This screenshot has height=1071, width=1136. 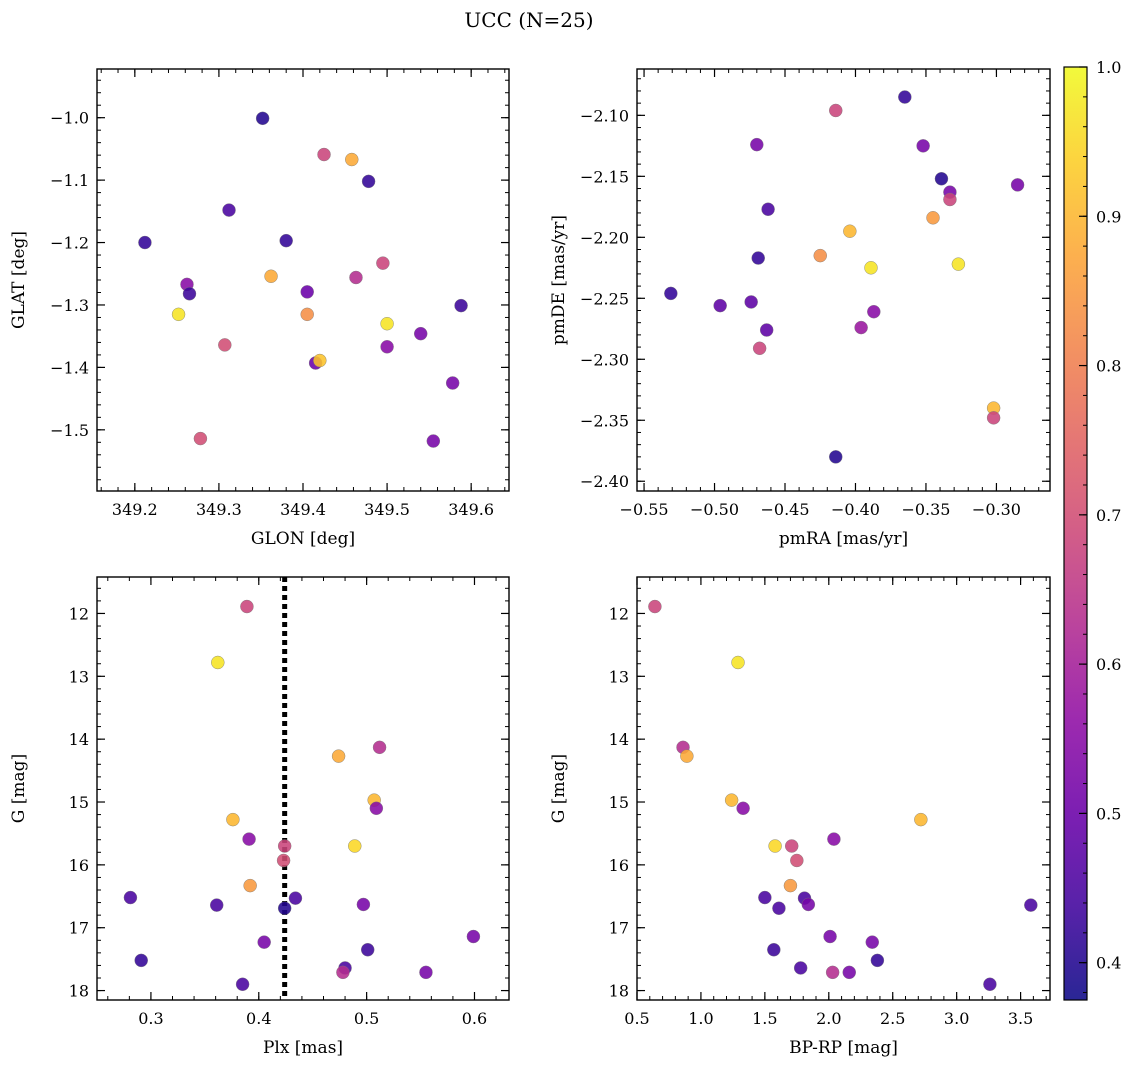 What do you see at coordinates (19, 280) in the screenshot?
I see `y-axis-label: GLAT [deg]` at bounding box center [19, 280].